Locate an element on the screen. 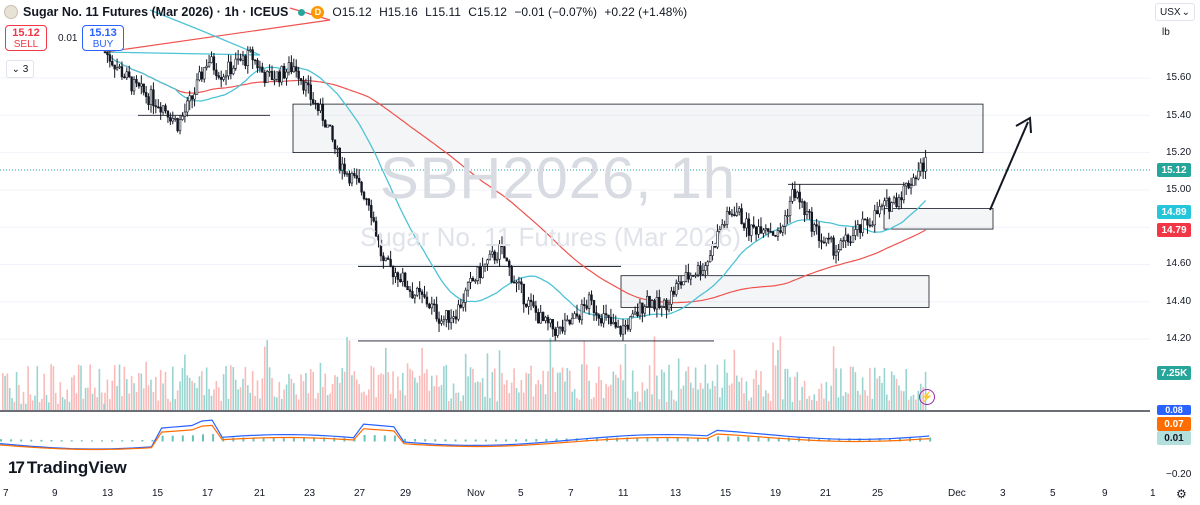 This screenshot has width=1200, height=505. x-axis-tick: 15 is located at coordinates (726, 493).